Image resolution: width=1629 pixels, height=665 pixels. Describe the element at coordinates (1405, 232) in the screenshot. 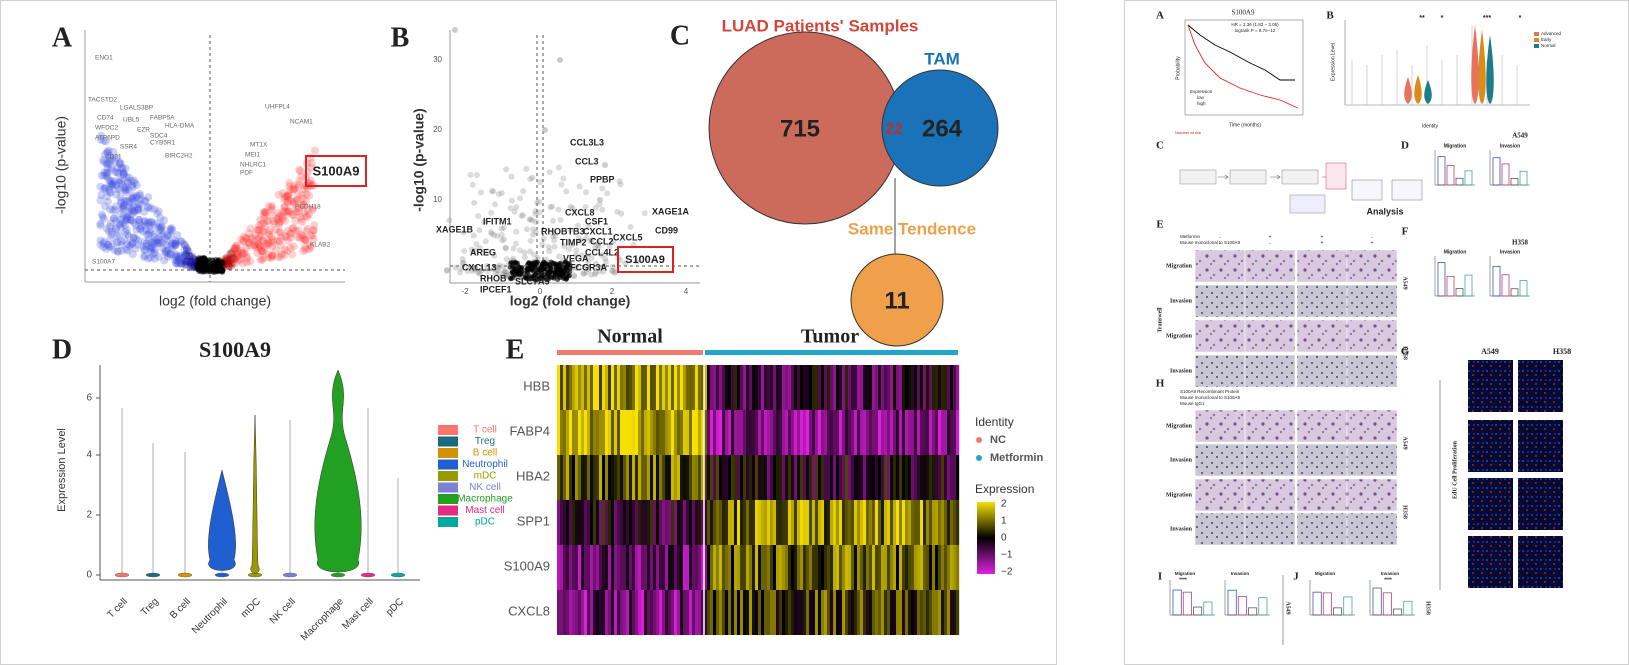

I see `panel-label: F` at that location.